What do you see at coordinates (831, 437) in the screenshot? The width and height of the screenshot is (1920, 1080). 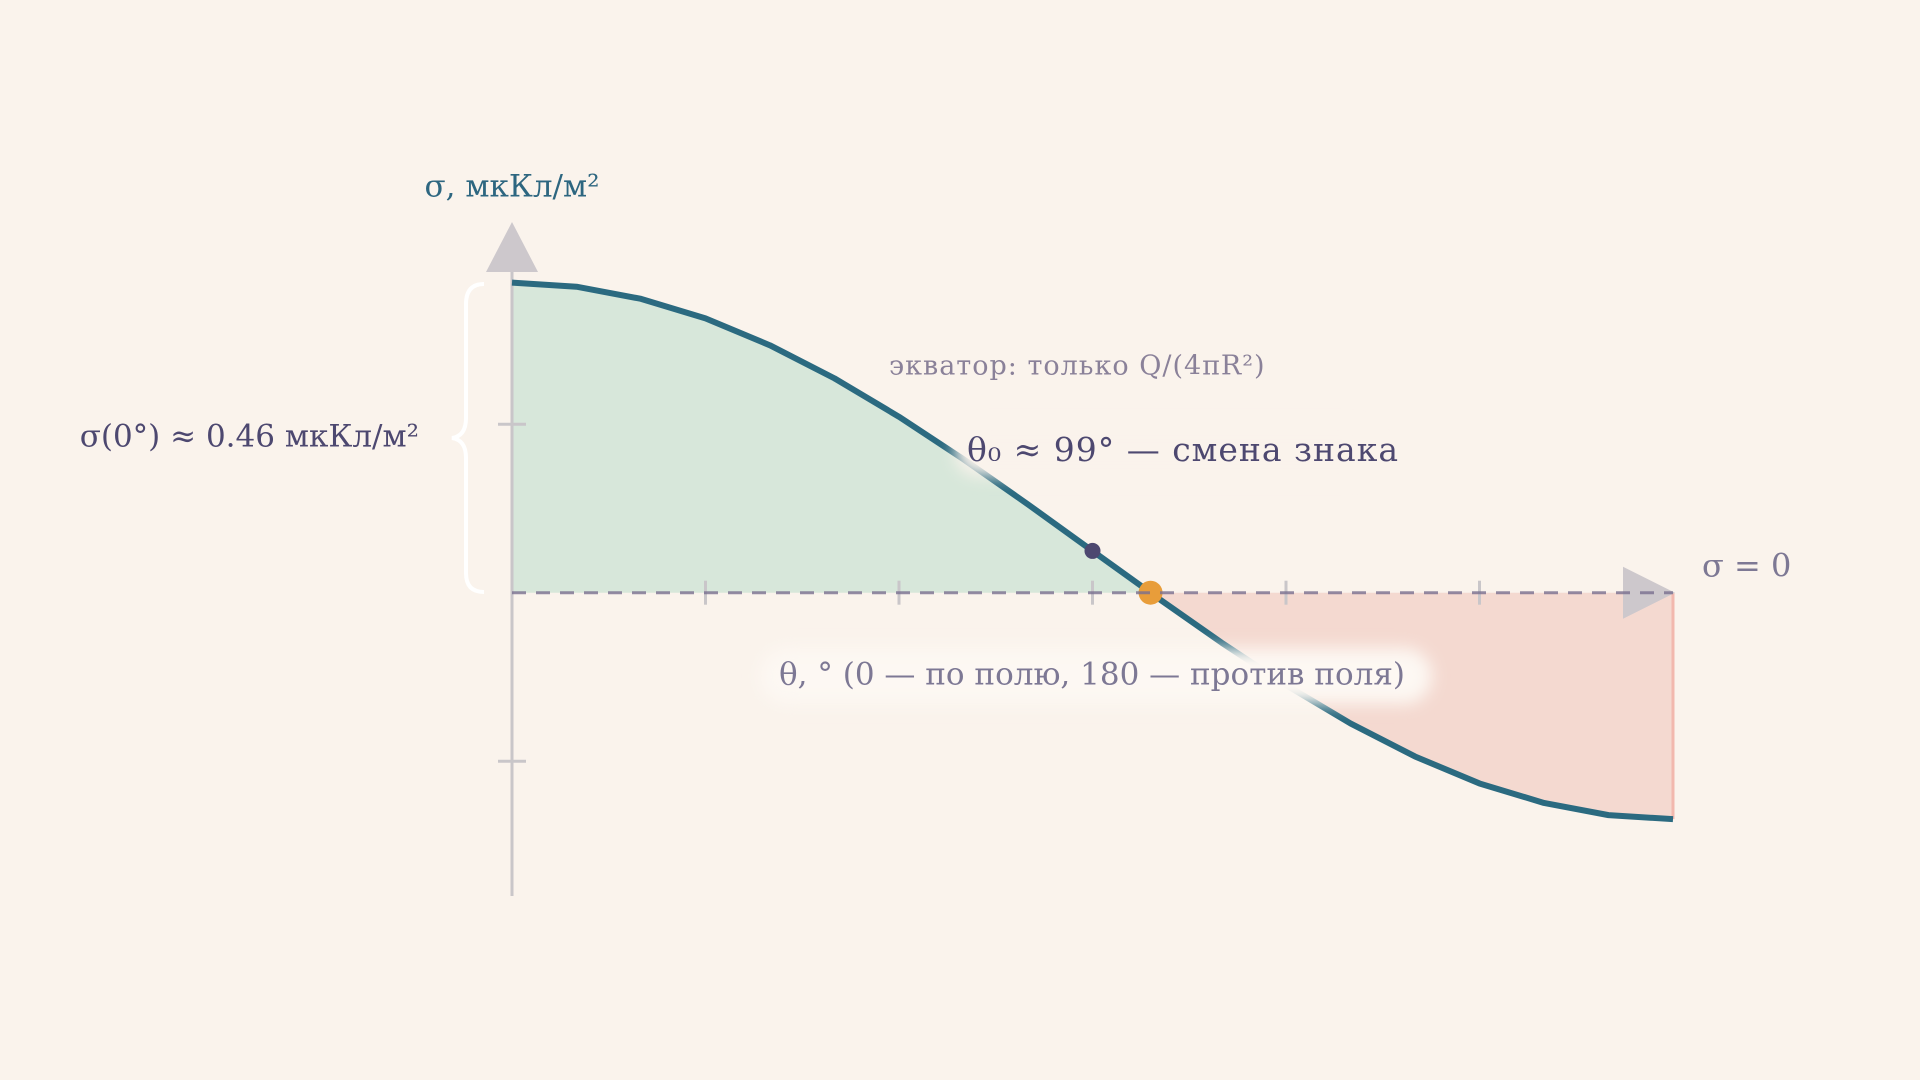 I see `positive-area` at bounding box center [831, 437].